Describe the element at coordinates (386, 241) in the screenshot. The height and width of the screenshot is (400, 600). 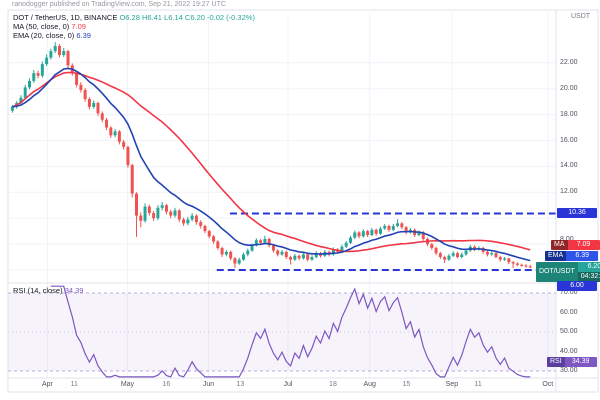
I see `support-resistance-levels` at that location.